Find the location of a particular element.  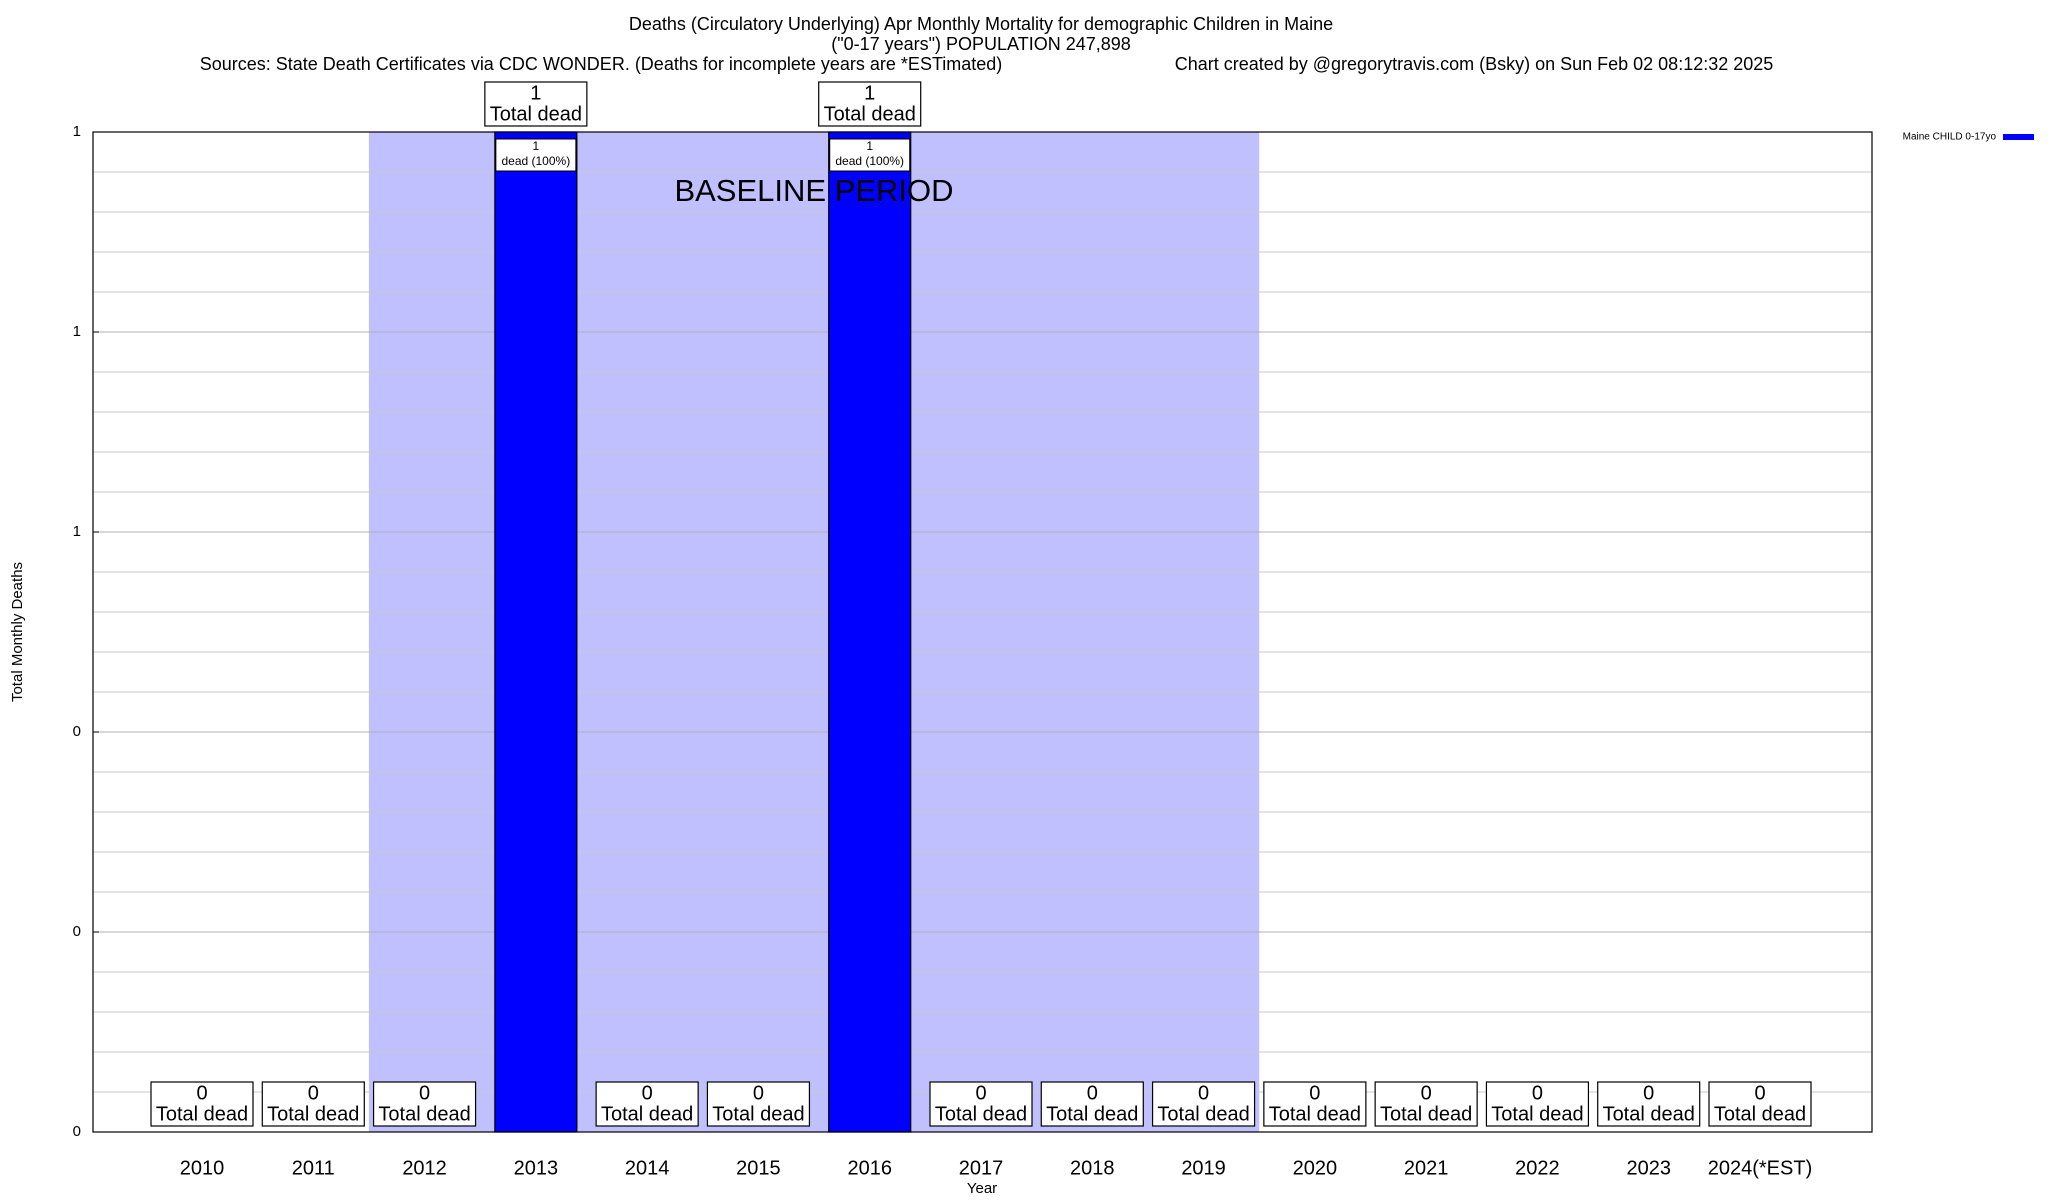

x-tick-label: 2017 is located at coordinates (981, 1168).